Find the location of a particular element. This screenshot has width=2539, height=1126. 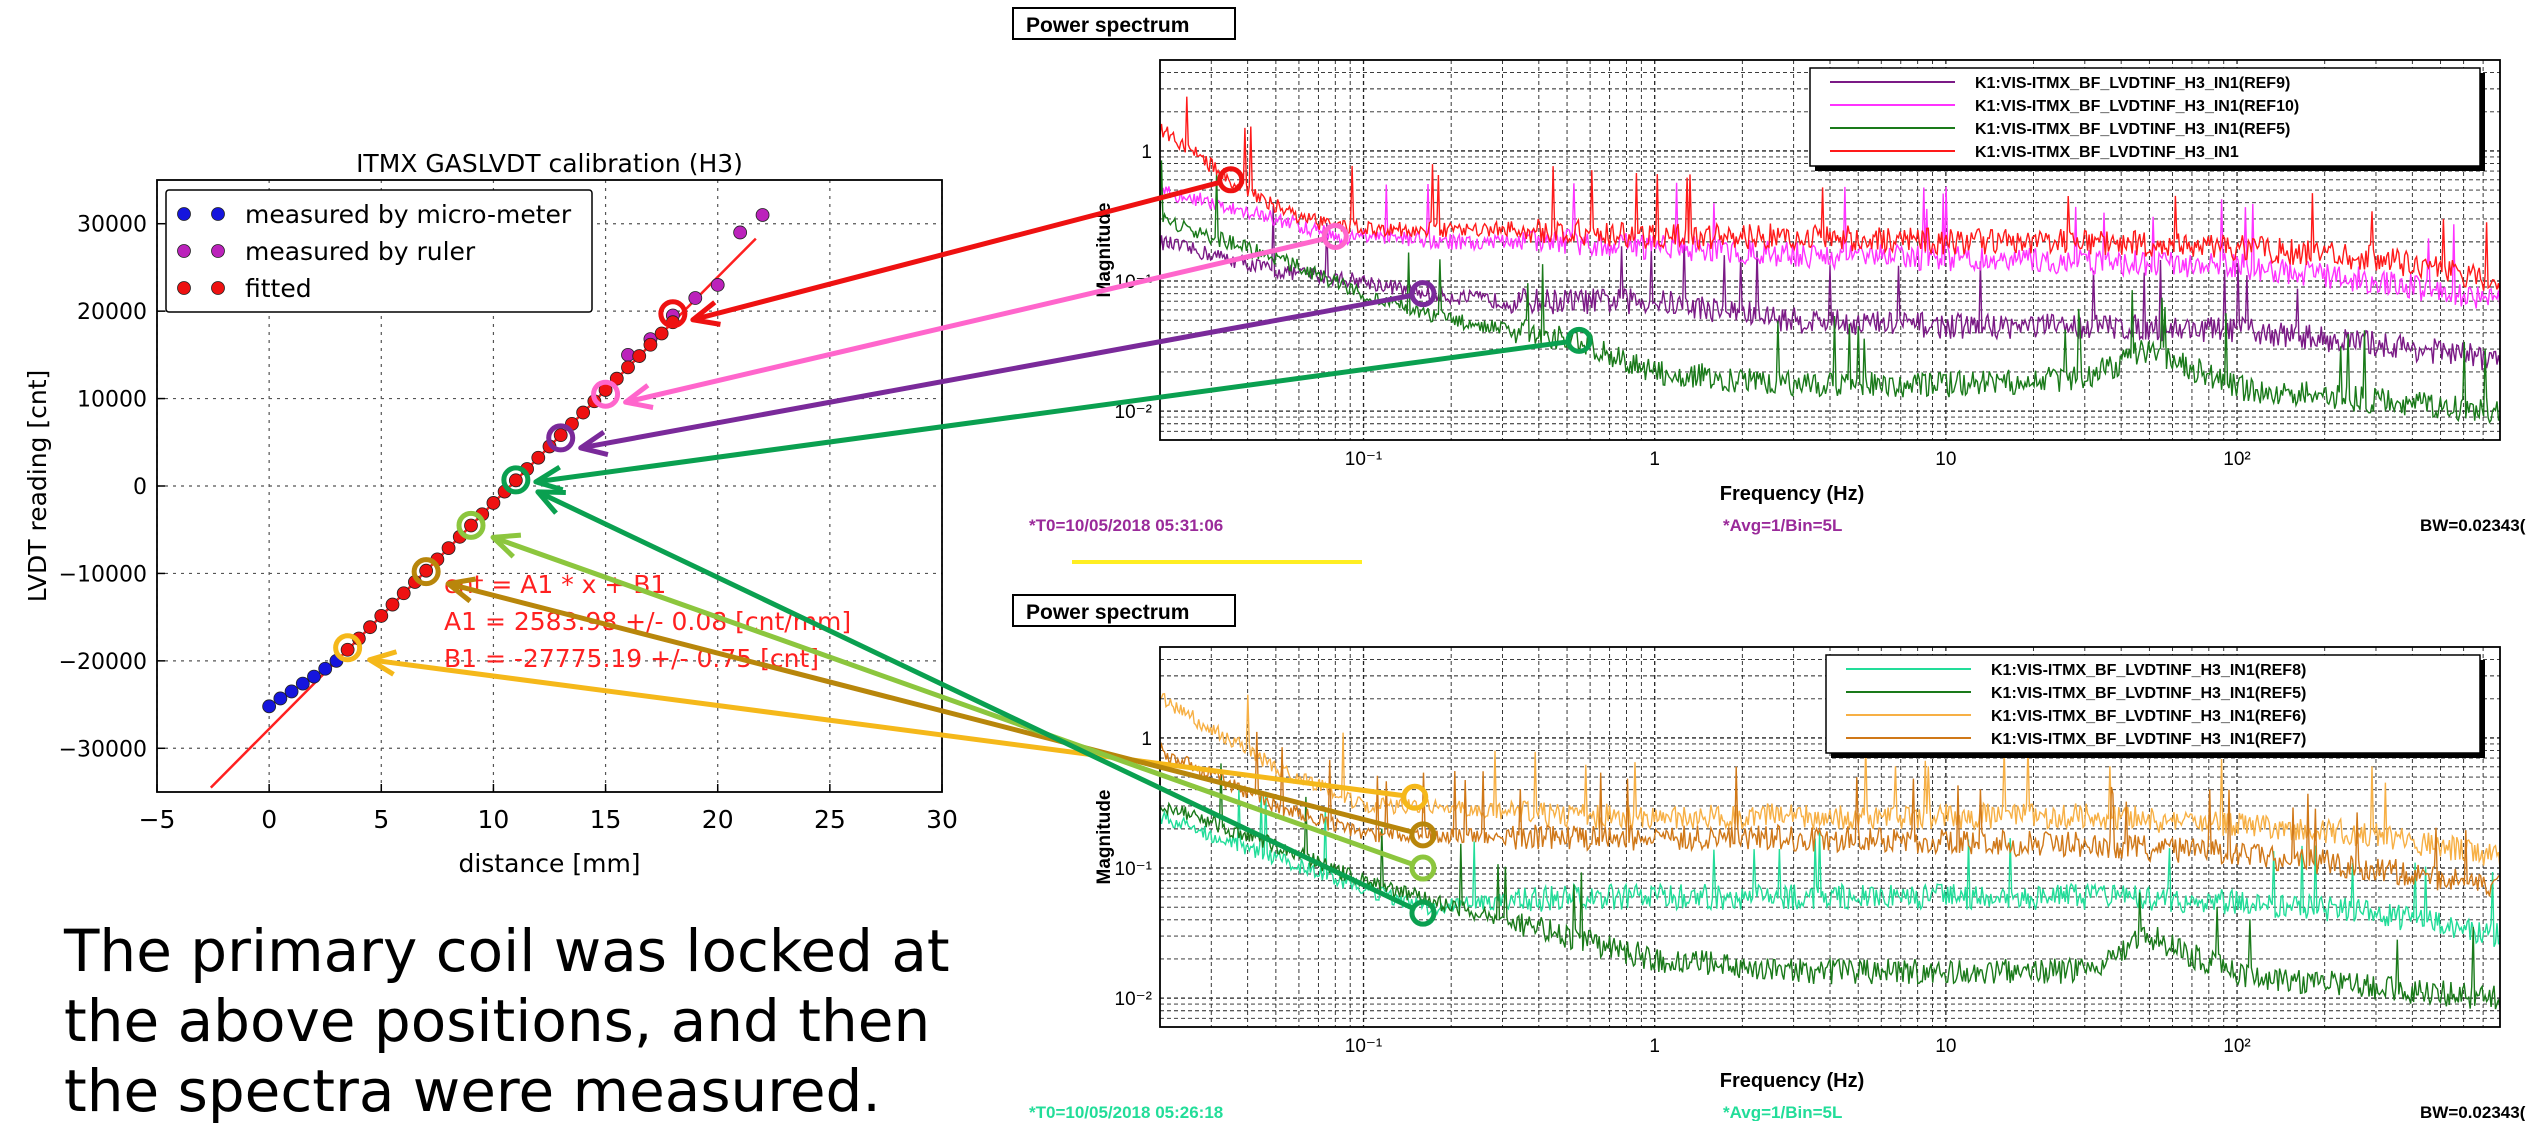

top-avg: *Avg=1/Bin=5L is located at coordinates (1782, 525).